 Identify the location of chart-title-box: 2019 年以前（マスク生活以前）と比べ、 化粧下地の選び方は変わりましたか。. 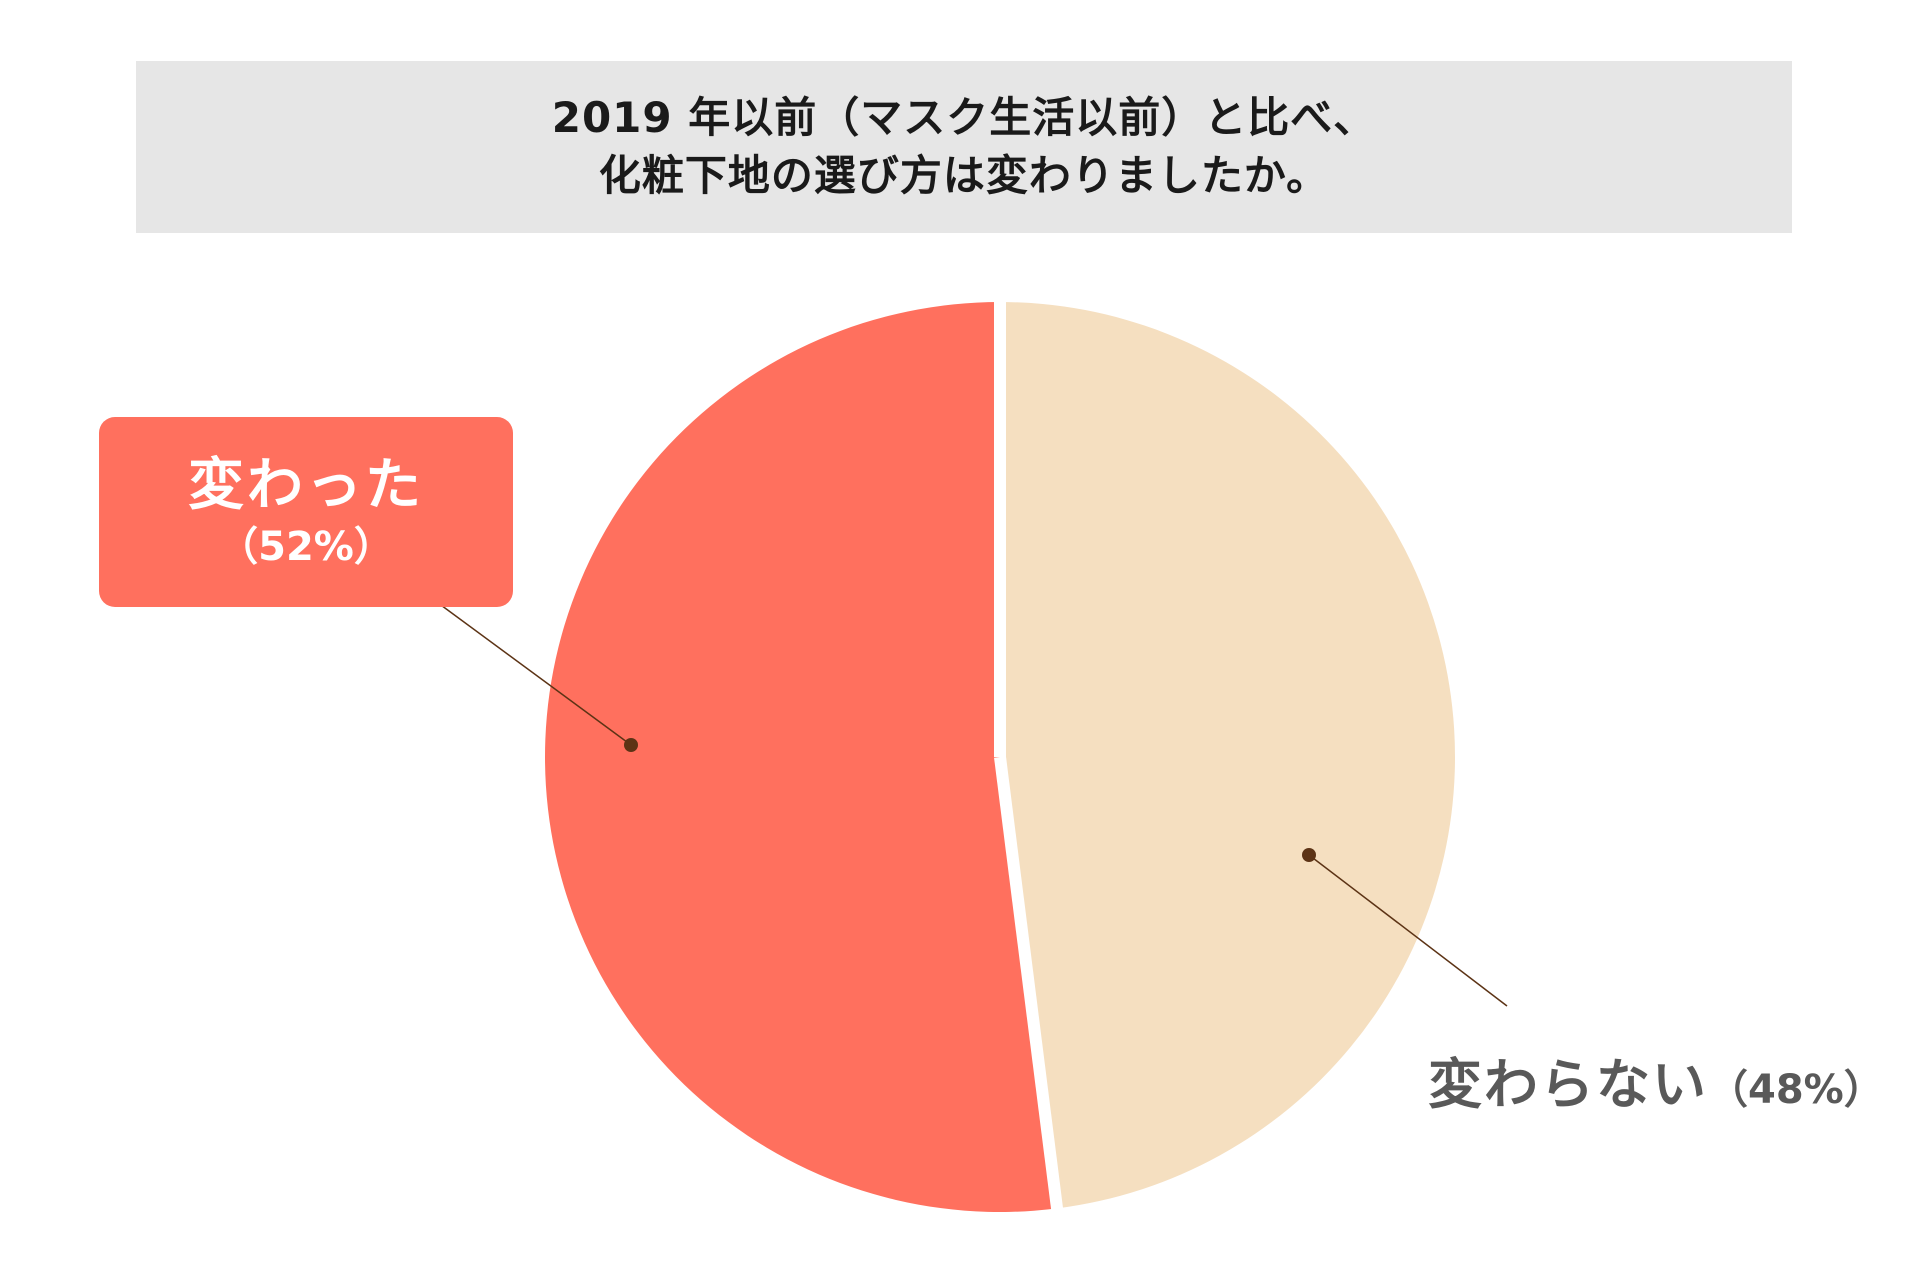
(964, 147).